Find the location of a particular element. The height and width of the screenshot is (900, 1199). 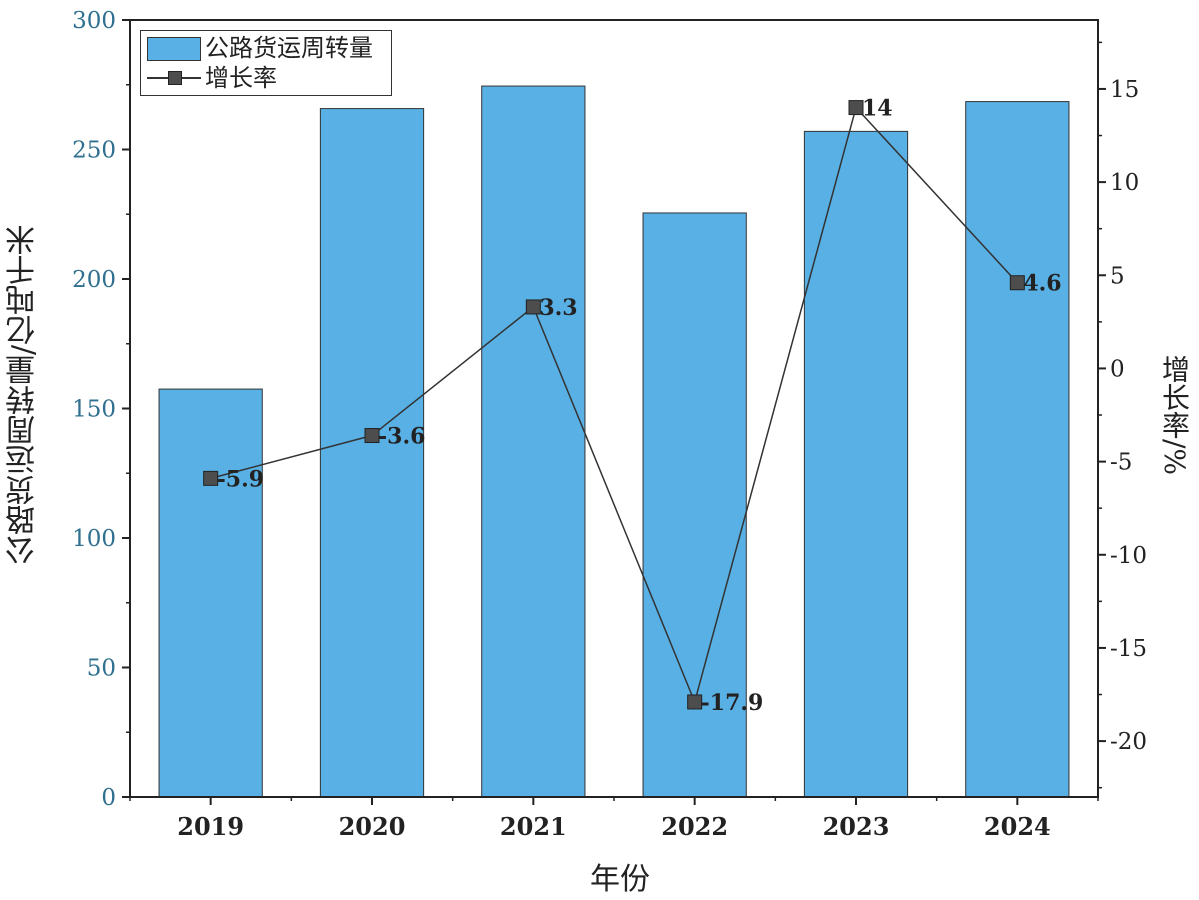

y-left-tick-label: 50 is located at coordinates (101, 669).